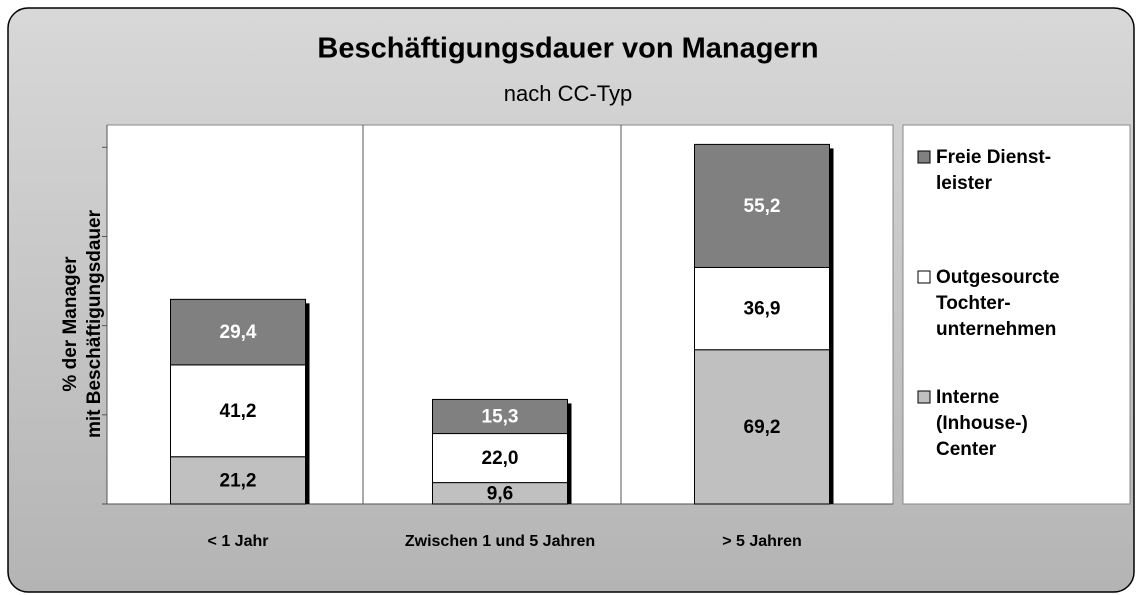  I want to click on data-label: 9,6, so click(500, 493).